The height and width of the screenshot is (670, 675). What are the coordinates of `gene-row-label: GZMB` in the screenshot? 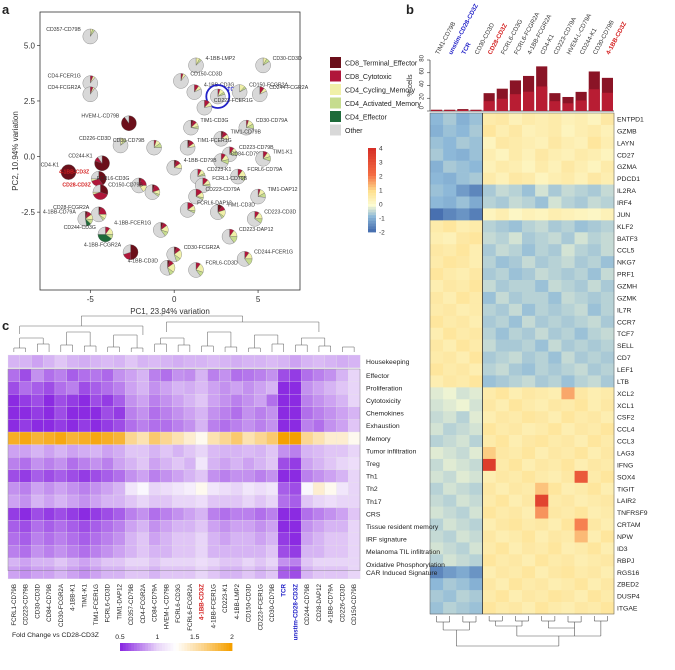 It's located at (627, 131).